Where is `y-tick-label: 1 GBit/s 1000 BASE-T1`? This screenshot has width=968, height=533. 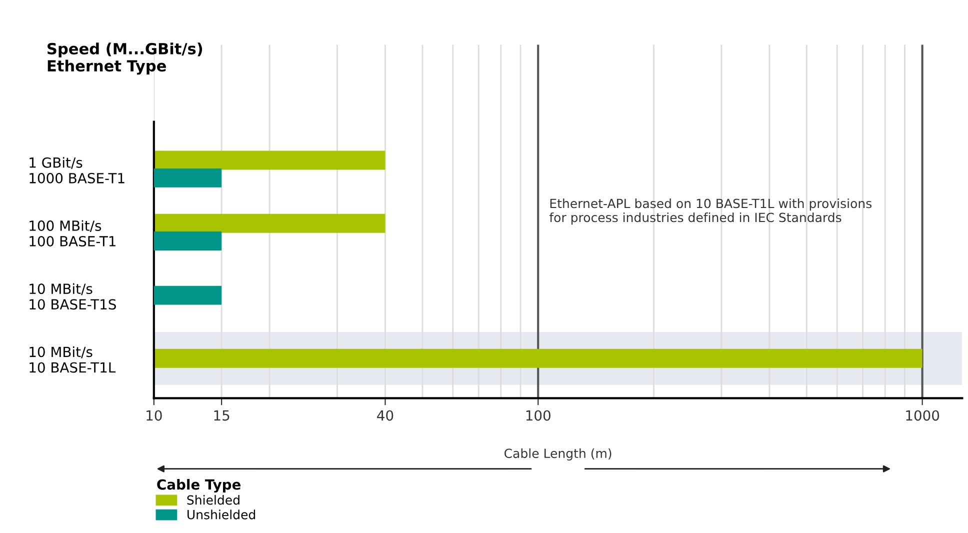 y-tick-label: 1 GBit/s 1000 BASE-T1 is located at coordinates (77, 170).